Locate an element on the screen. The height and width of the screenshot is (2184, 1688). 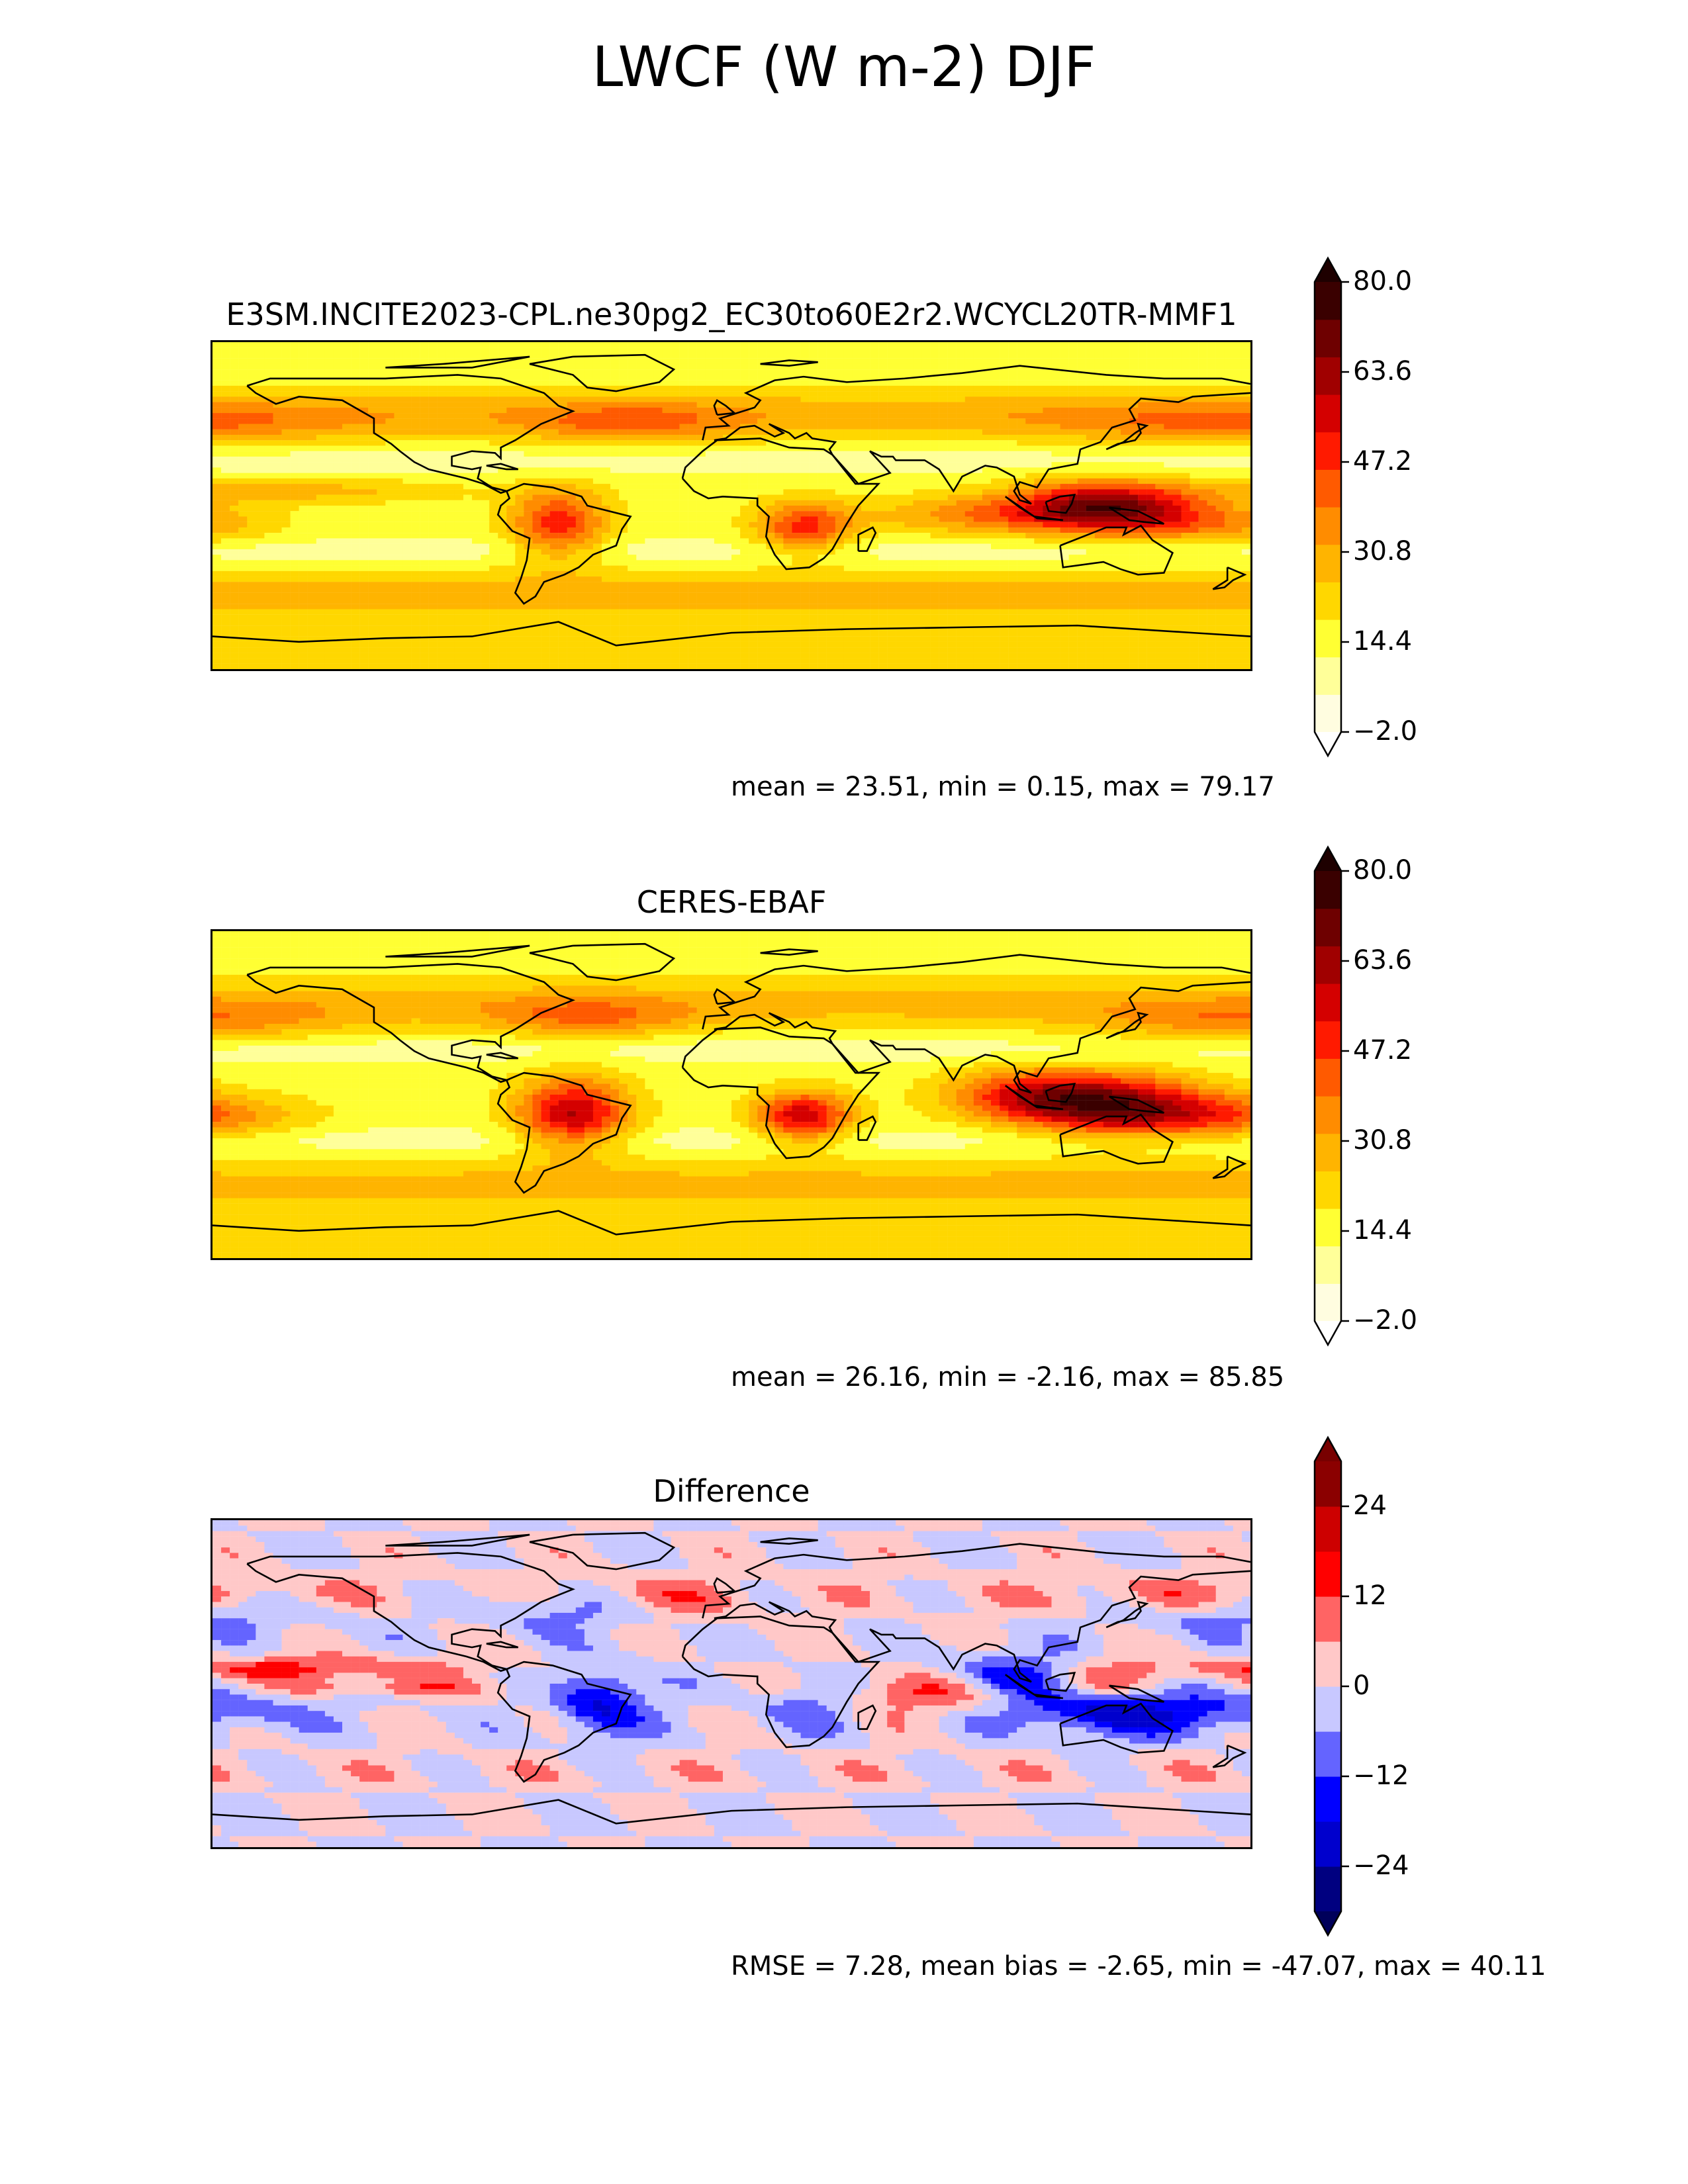
colorbar-tick-label: 30.8 is located at coordinates (1382, 1140).